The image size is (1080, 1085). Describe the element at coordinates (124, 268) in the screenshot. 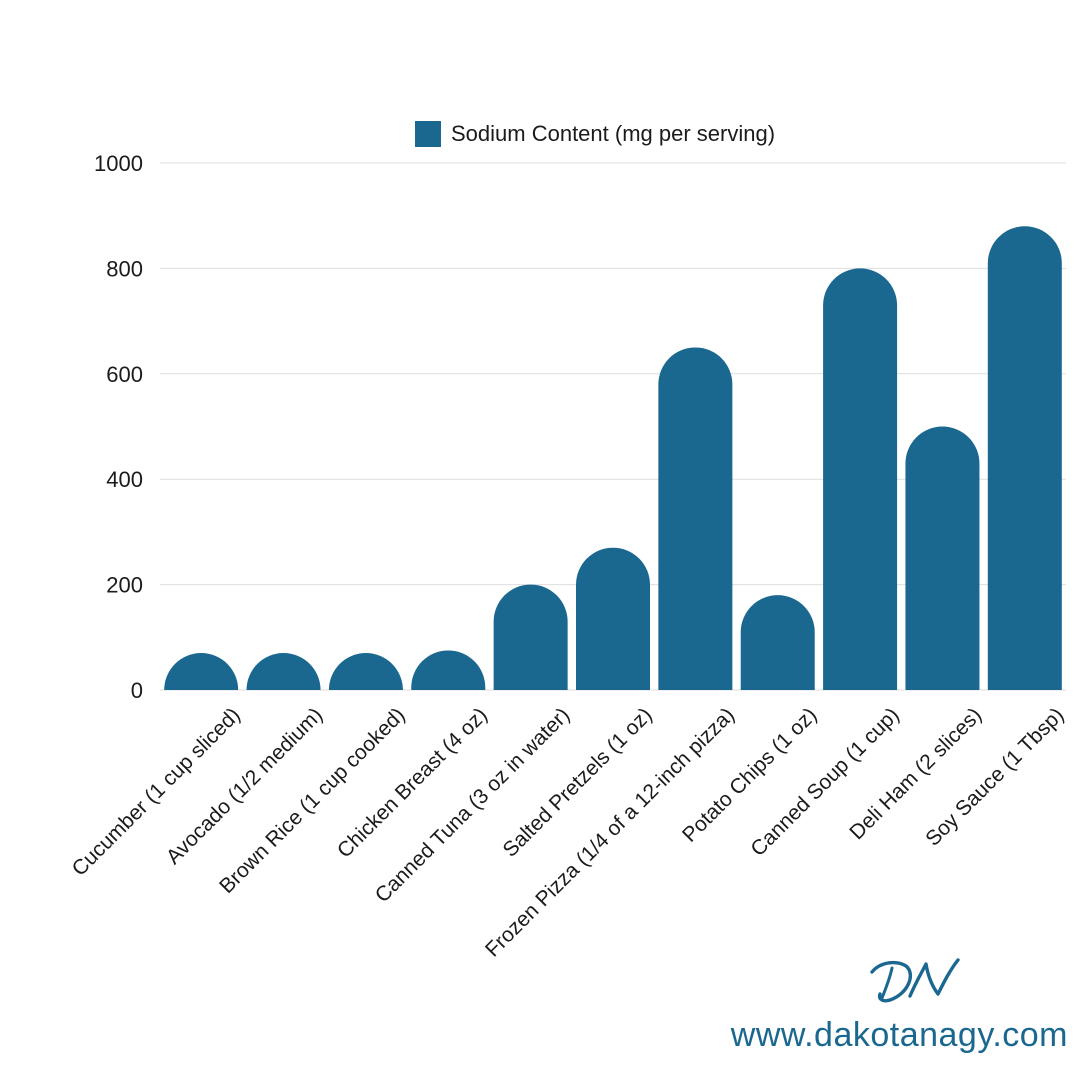

I see `y-tick-label: 800` at that location.